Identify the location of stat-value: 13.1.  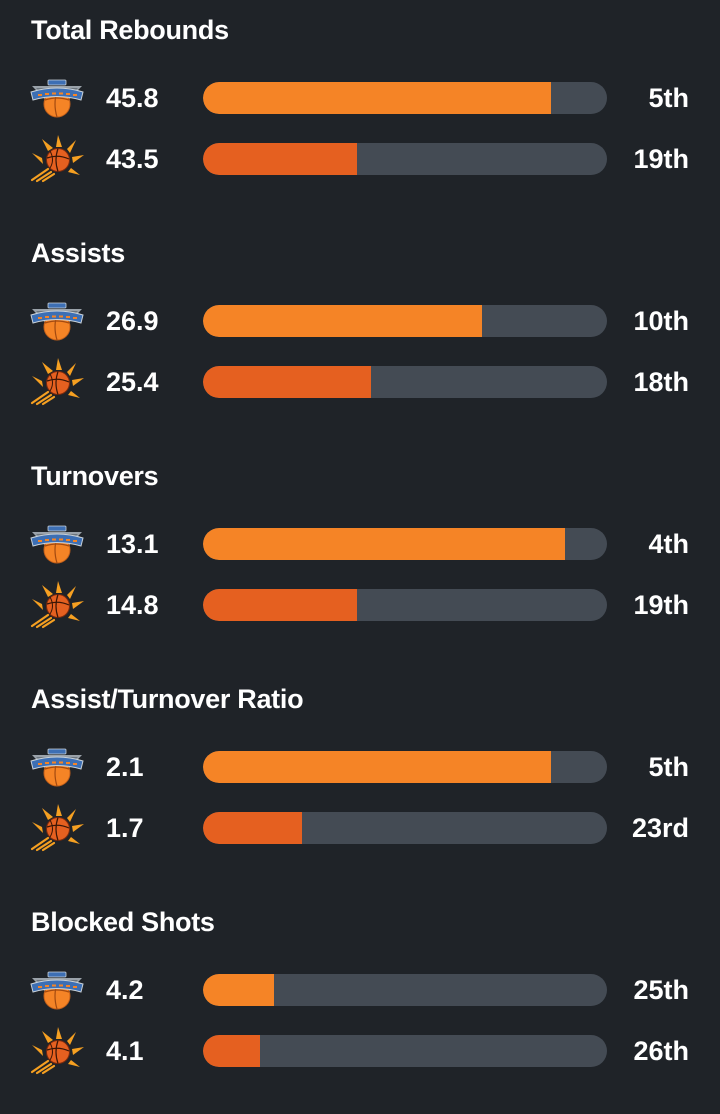
(132, 544).